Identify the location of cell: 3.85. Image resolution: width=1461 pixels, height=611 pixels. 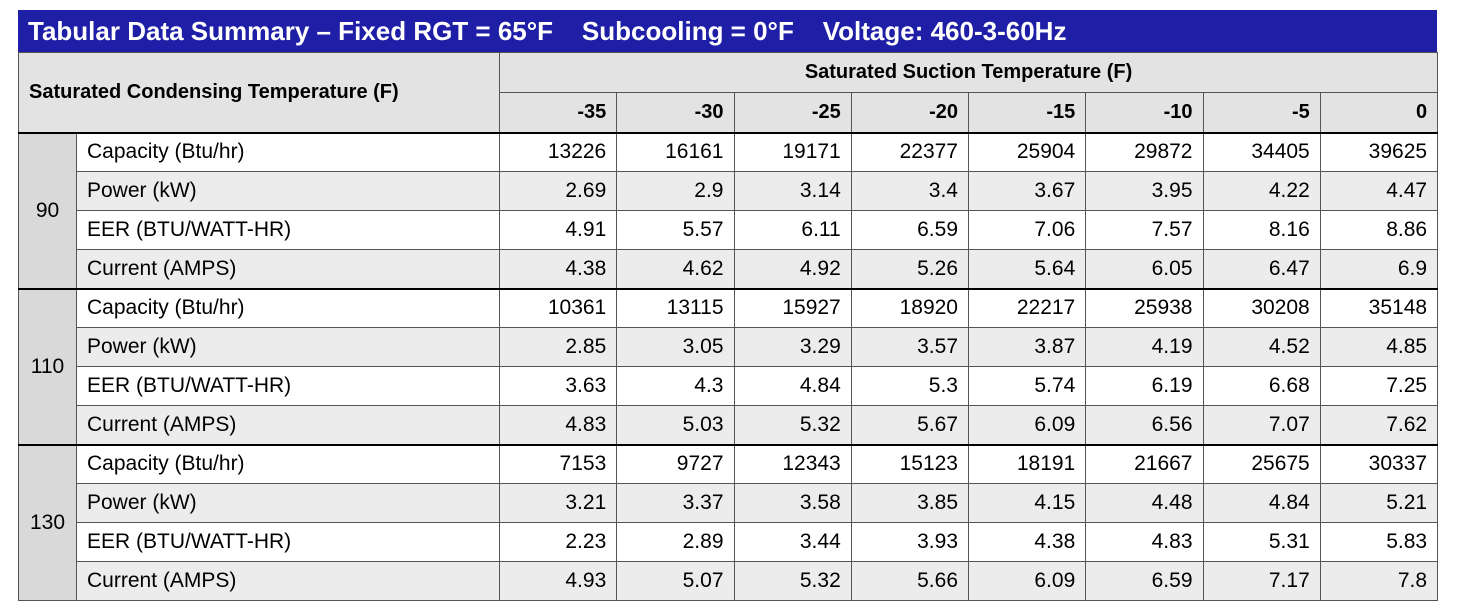
(910, 503).